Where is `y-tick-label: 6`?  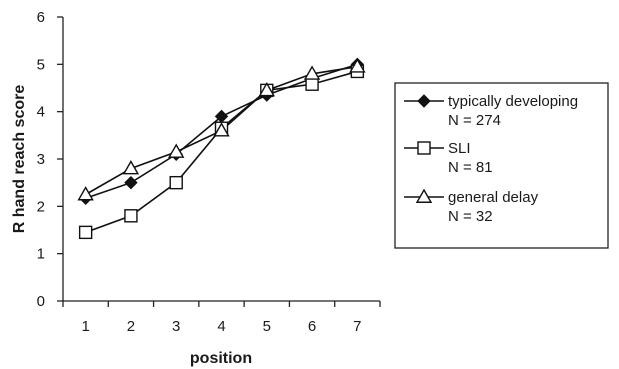 y-tick-label: 6 is located at coordinates (41, 17).